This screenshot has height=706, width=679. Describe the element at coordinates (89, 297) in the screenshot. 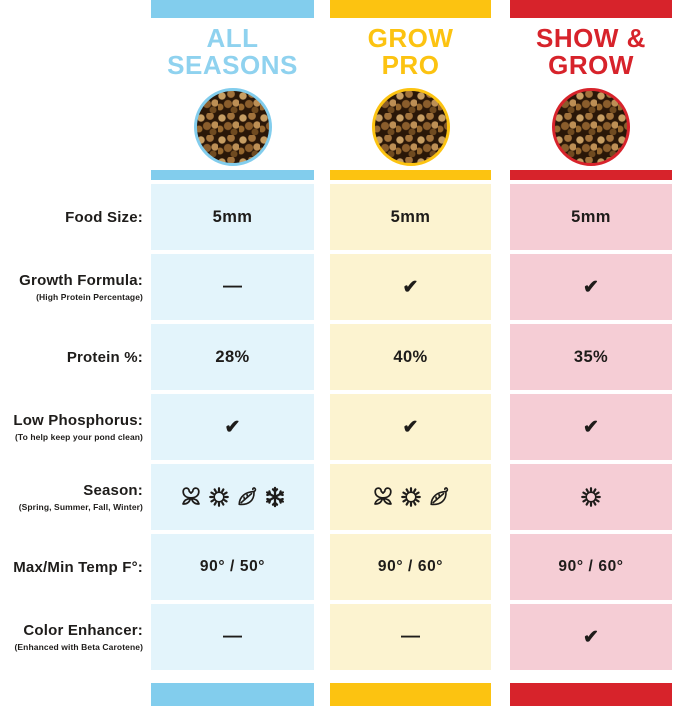

I see `row-sublabel-text: (High Protein Percentage)` at that location.